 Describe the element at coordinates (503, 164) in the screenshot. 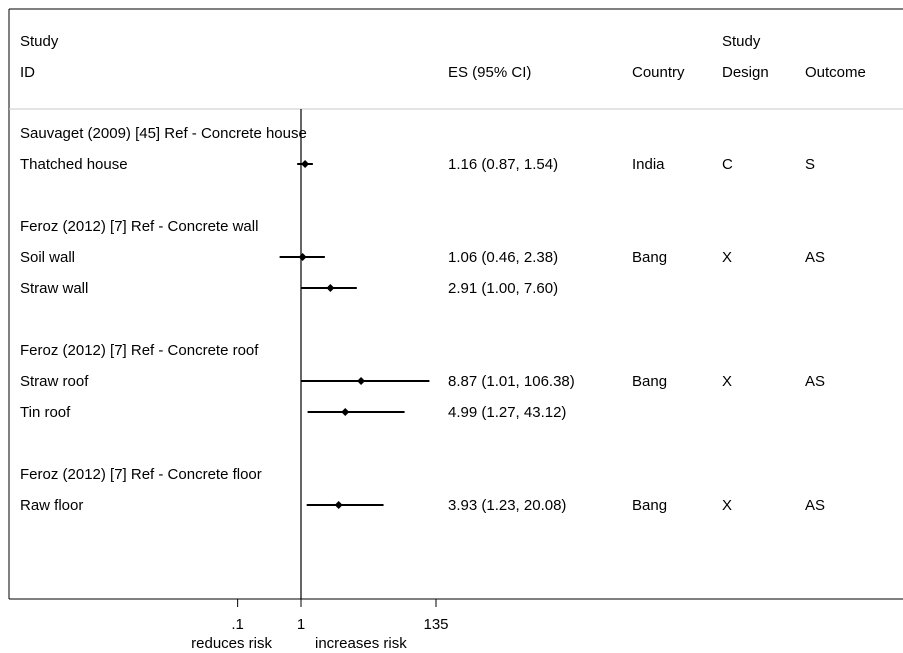

I see `row-es-ci: 1.16 (0.87, 1.54)` at that location.